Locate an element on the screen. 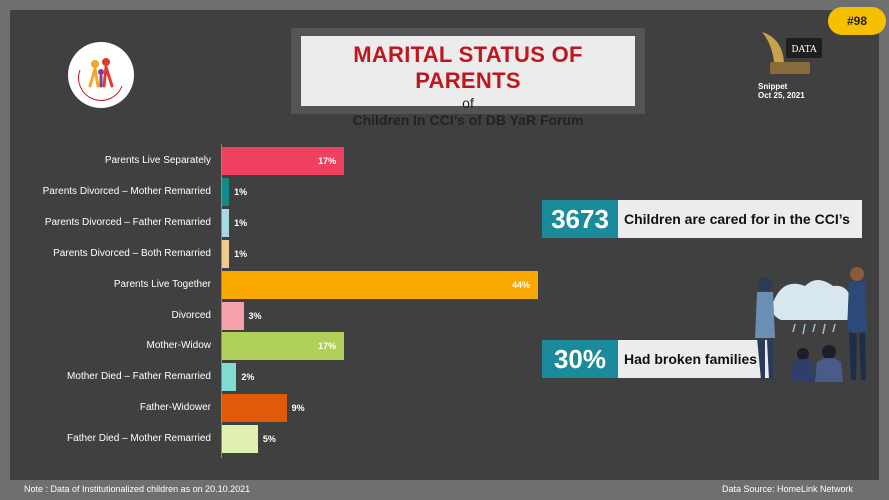 This screenshot has height=500, width=889. stat-number: 30% is located at coordinates (580, 359).